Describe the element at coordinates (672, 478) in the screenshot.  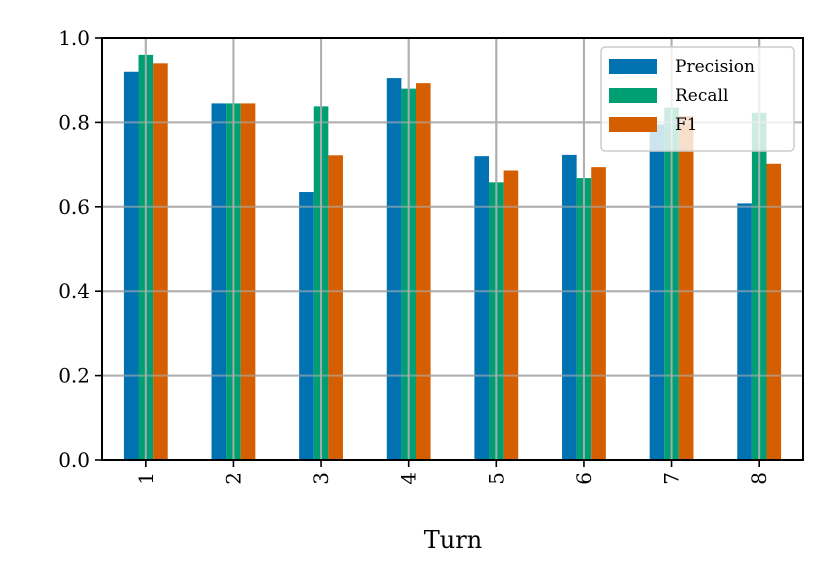
I see `x-tick-label: 7` at that location.